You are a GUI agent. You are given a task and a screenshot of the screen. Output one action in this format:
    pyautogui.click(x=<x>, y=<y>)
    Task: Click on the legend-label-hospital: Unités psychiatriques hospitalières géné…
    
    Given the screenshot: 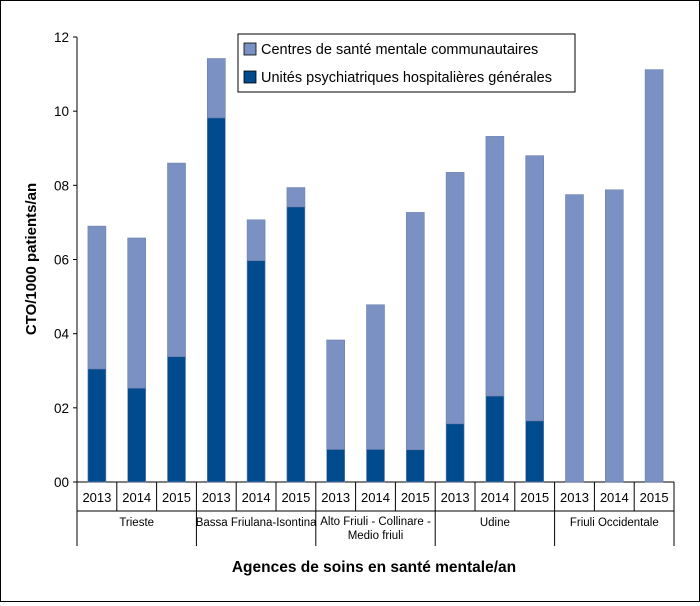 What is the action you would take?
    pyautogui.click(x=406, y=78)
    